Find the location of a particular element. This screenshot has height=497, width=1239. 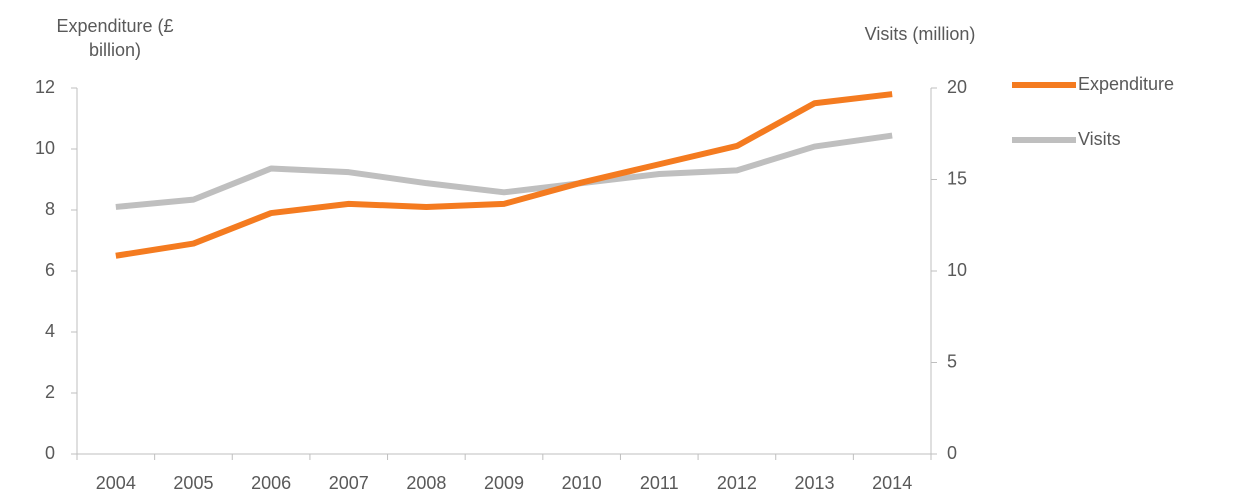

x-tick-label: 2013 is located at coordinates (815, 483).